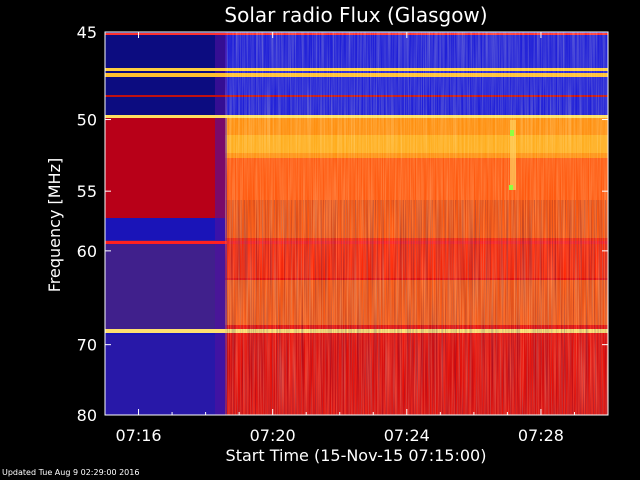 This screenshot has width=640, height=480. Describe the element at coordinates (54, 225) in the screenshot. I see `y-axis-label: Frequency [MHz]` at that location.